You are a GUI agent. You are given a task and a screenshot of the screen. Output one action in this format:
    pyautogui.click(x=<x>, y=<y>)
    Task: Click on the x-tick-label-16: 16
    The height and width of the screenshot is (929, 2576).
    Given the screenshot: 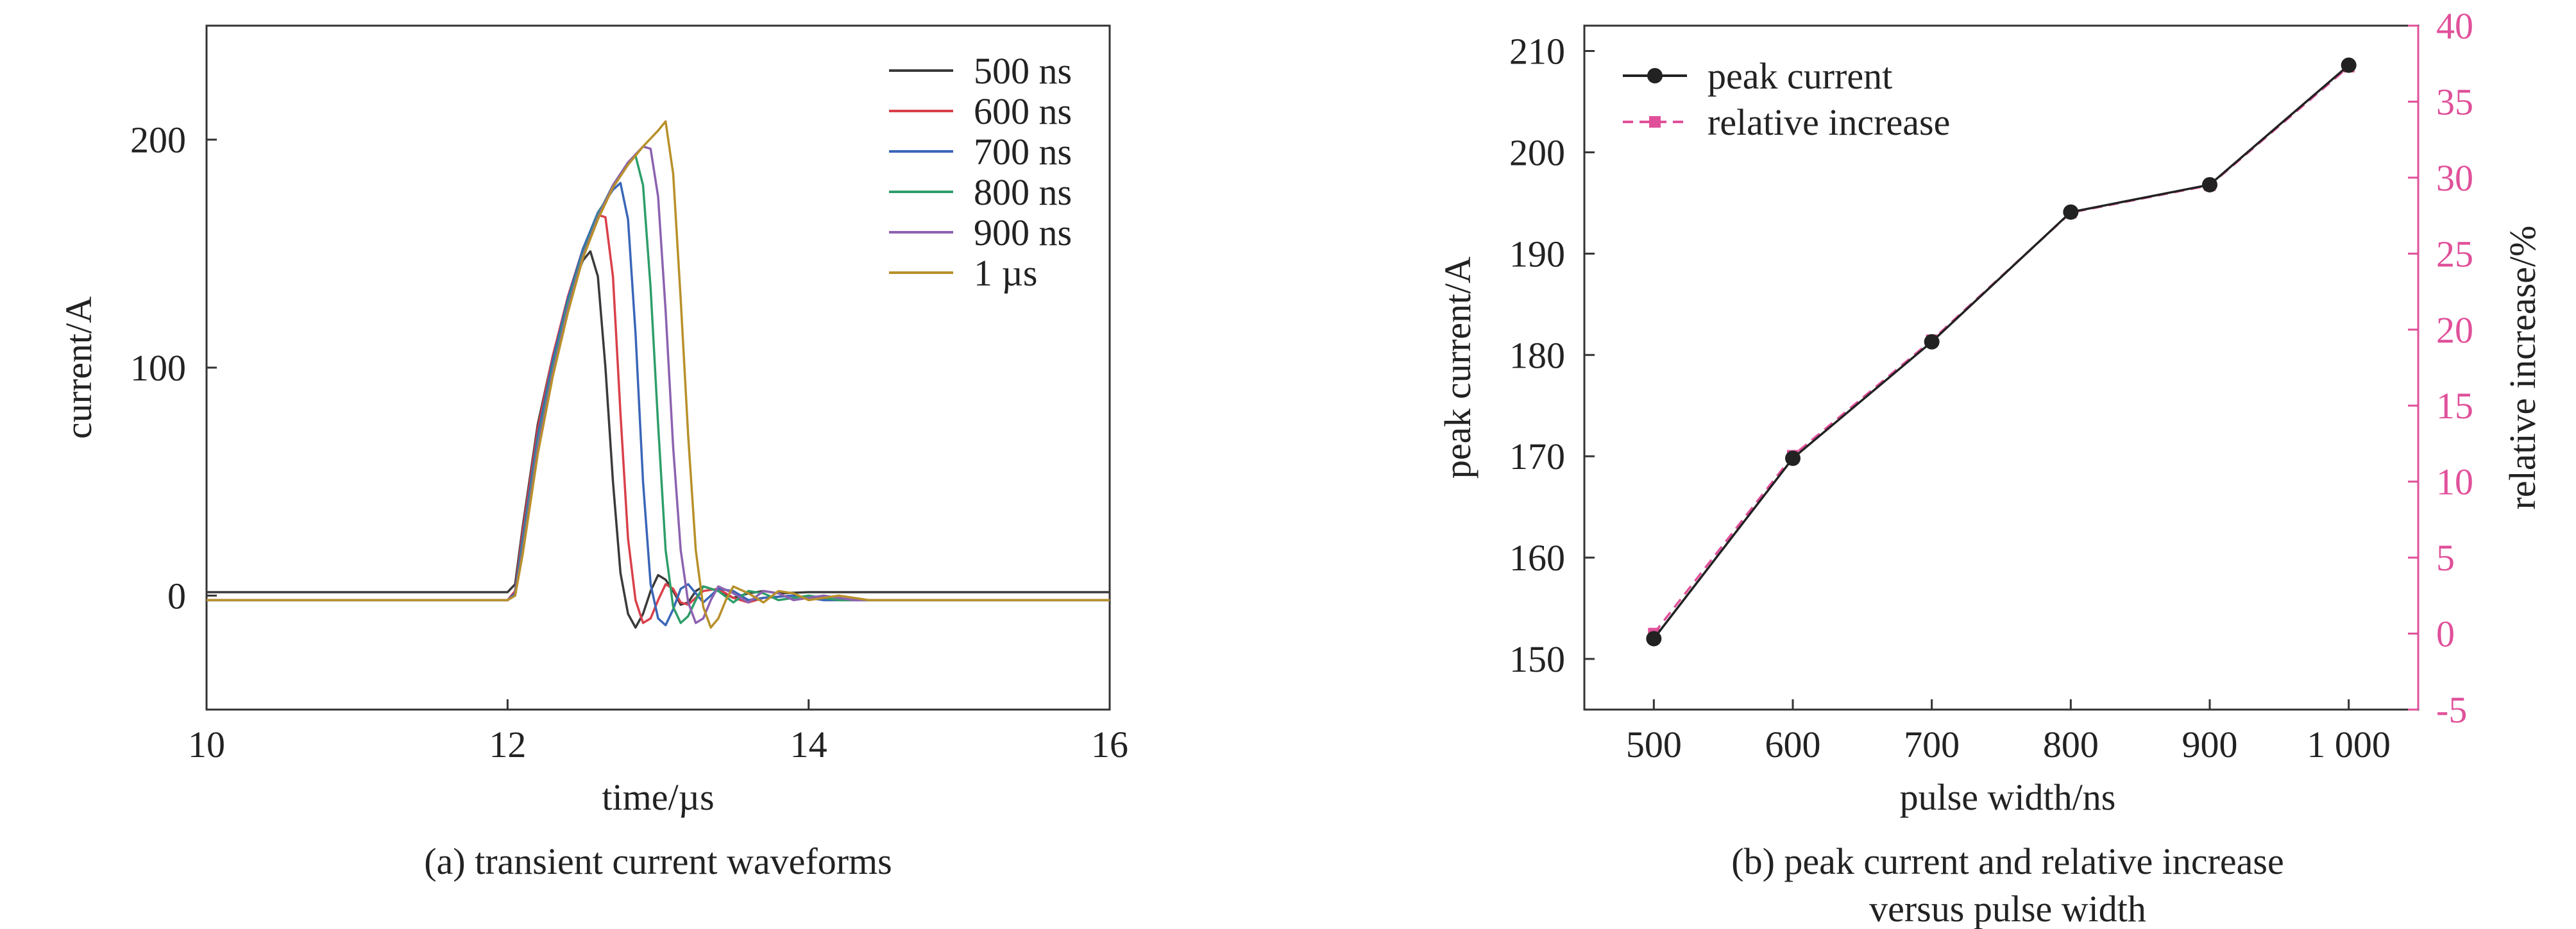 What is the action you would take?
    pyautogui.click(x=1109, y=744)
    